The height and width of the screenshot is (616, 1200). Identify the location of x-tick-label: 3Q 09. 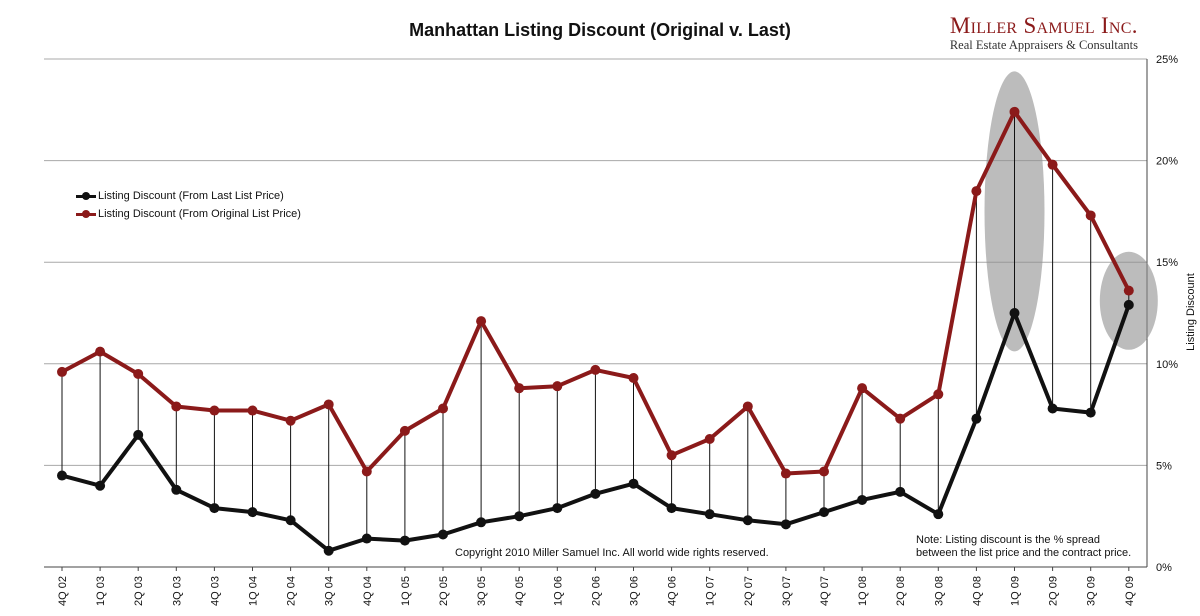
(1092, 591).